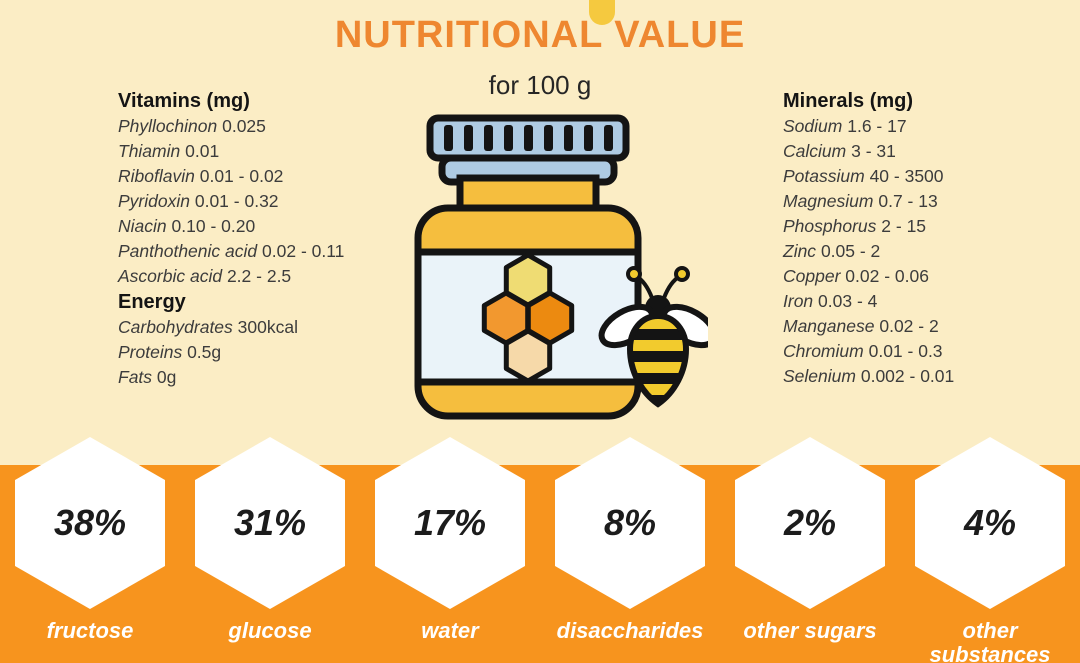  Describe the element at coordinates (278, 226) in the screenshot. I see `nutrient-item: Niacin 0.10 - 0.20` at that location.